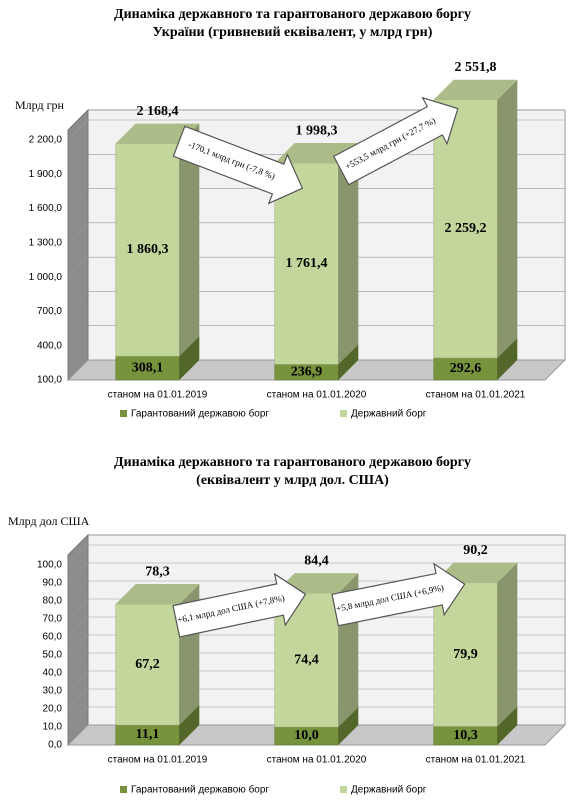 The image size is (585, 800). I want to click on annotation: +5,8 млрд дол США (+6,9%), so click(398, 594).